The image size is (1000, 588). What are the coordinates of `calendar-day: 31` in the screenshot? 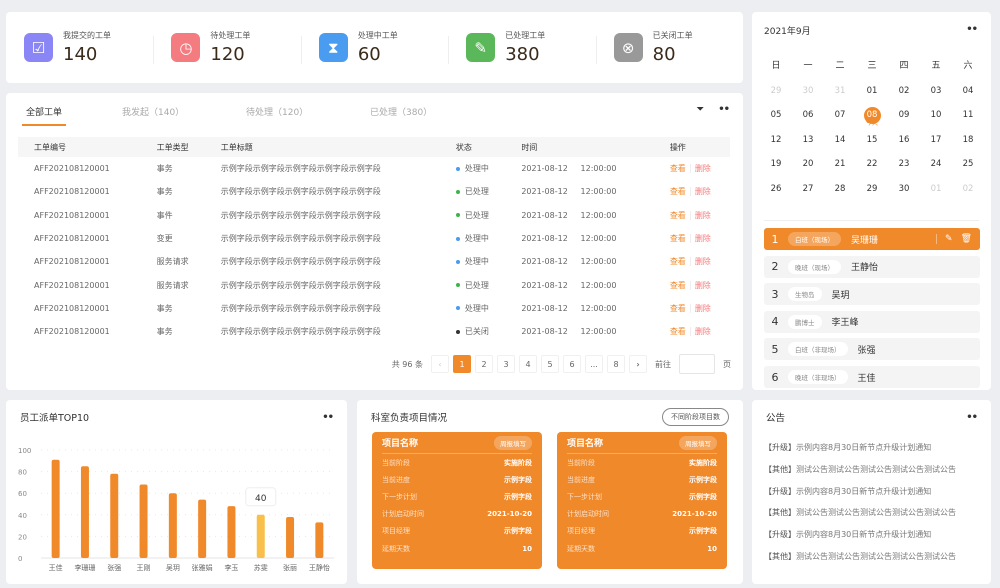 It's located at (840, 90).